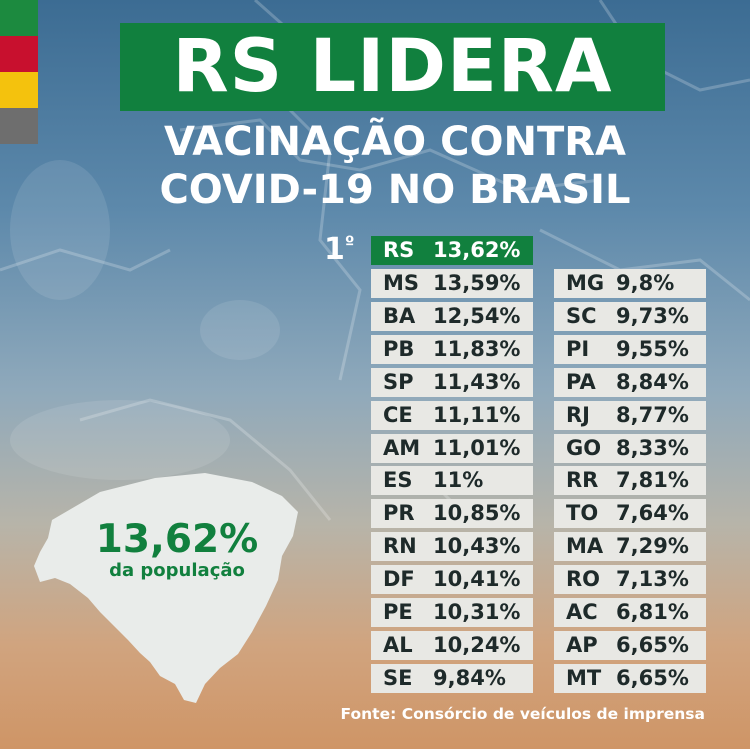 Image resolution: width=750 pixels, height=749 pixels. Describe the element at coordinates (399, 250) in the screenshot. I see `leader-uf: RS` at that location.